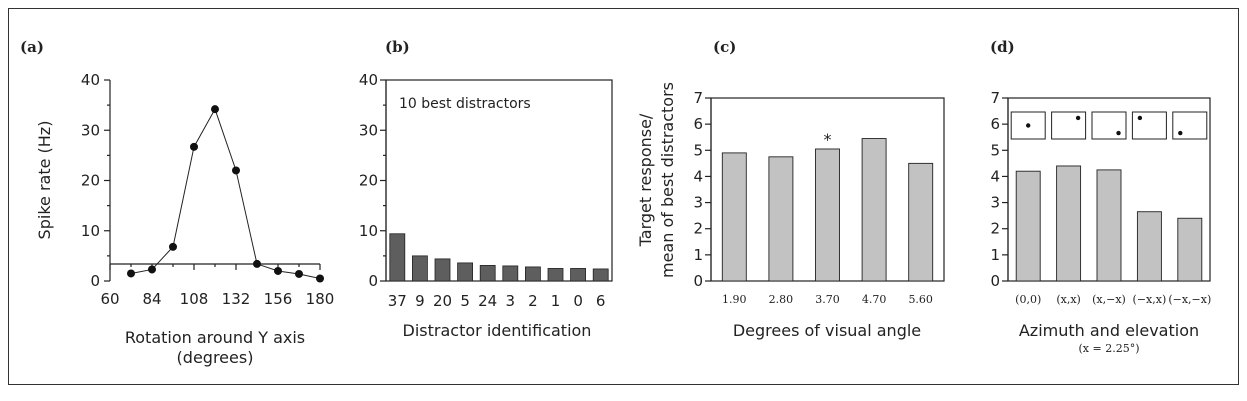 The width and height of the screenshot is (1247, 401). I want to click on x-axis-title: Azimuth and elevation, so click(1109, 330).